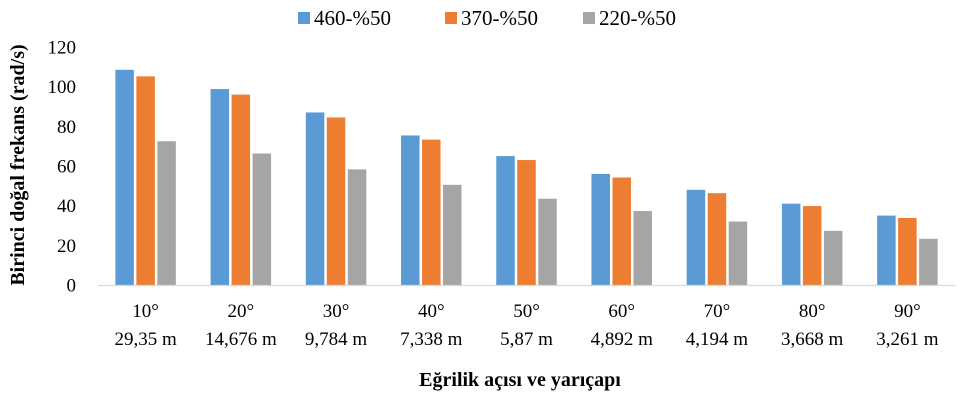  I want to click on y-tick-label: 60, so click(66, 167).